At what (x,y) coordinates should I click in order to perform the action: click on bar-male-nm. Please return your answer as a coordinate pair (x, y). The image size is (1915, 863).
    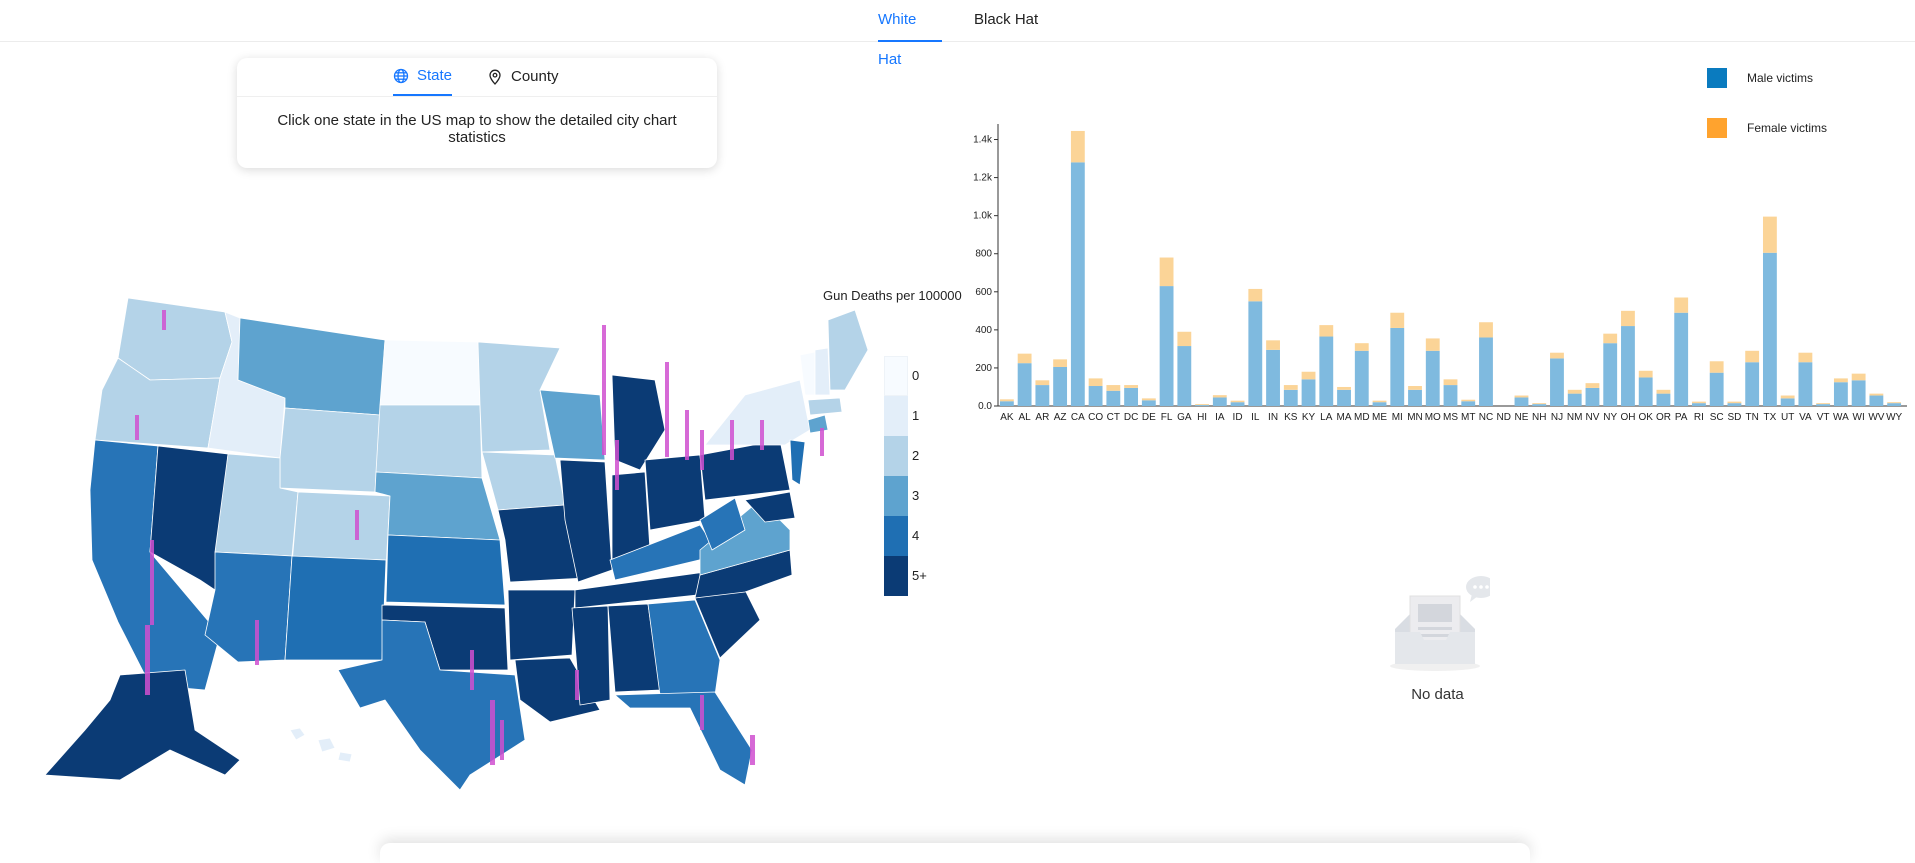
    Looking at the image, I should click on (1574, 399).